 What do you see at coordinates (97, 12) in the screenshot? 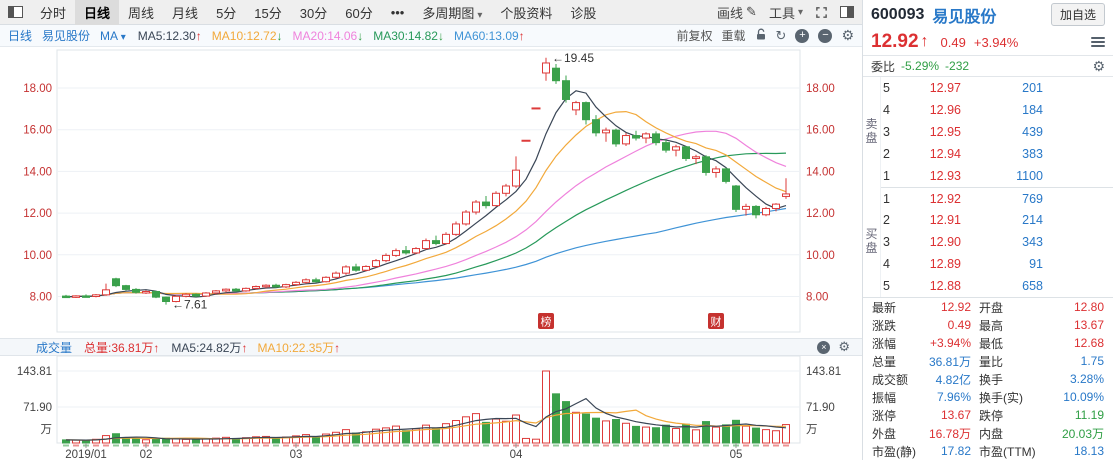
I see `period-tab: 日线` at bounding box center [97, 12].